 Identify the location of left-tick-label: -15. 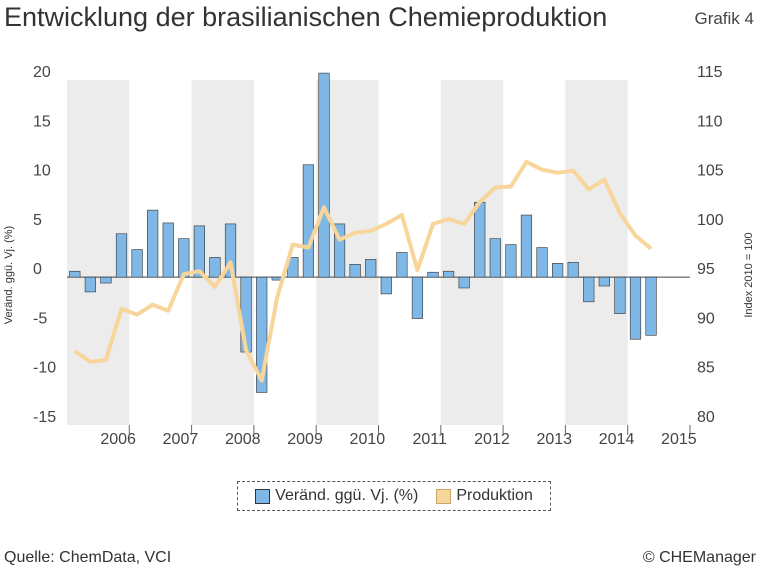
(44, 417).